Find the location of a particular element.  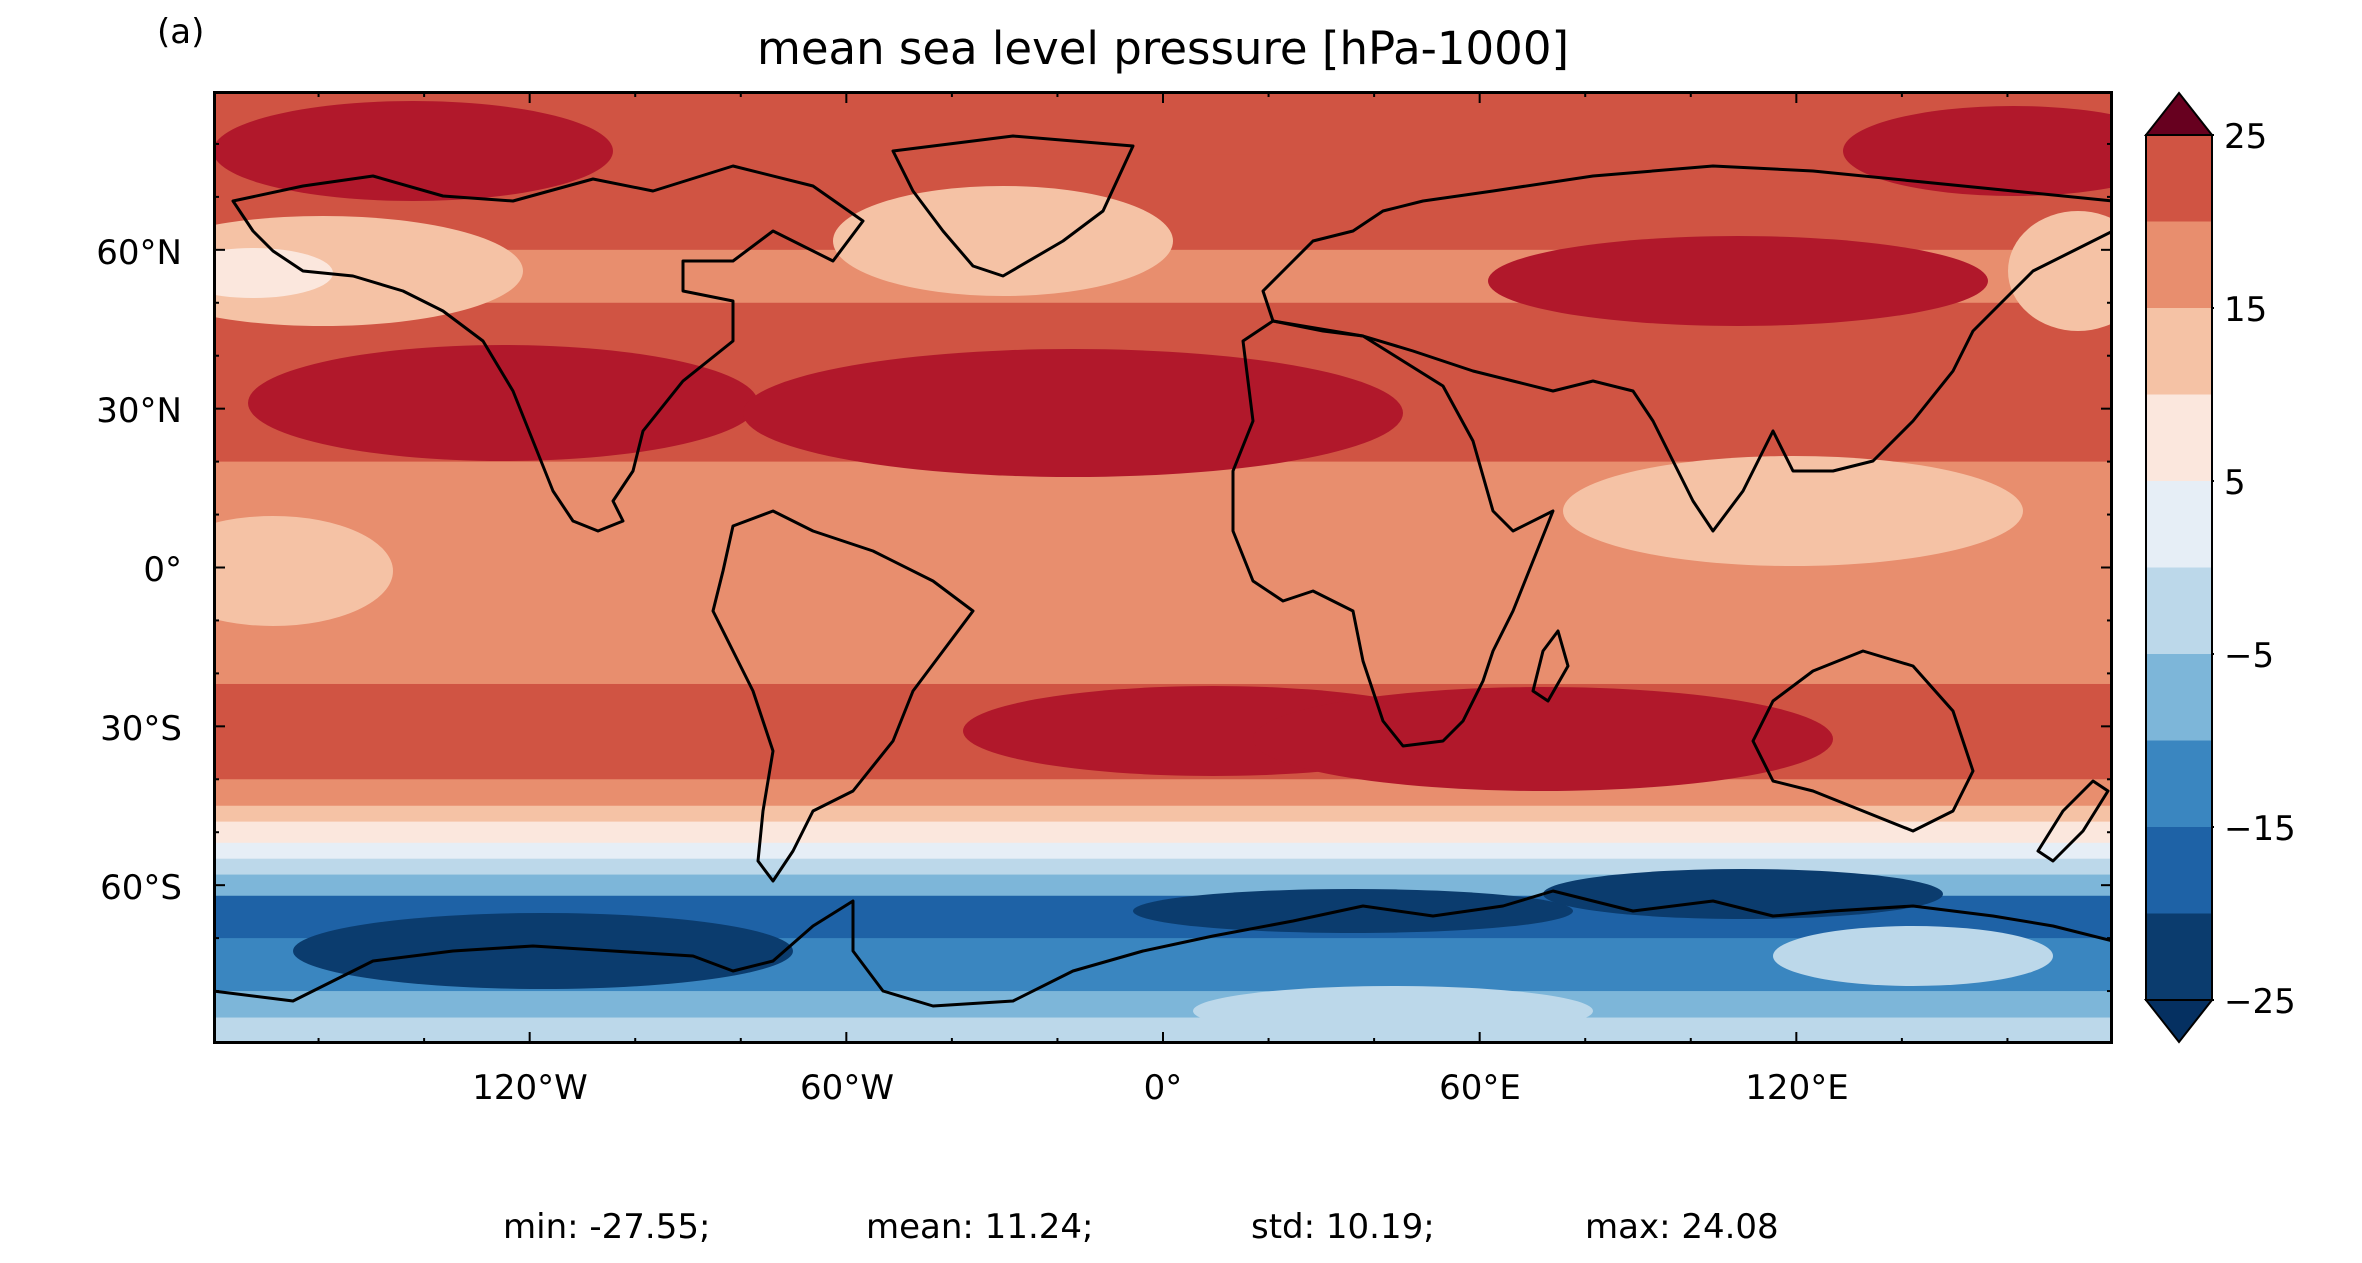

north-atlantic-high is located at coordinates (1073, 413).